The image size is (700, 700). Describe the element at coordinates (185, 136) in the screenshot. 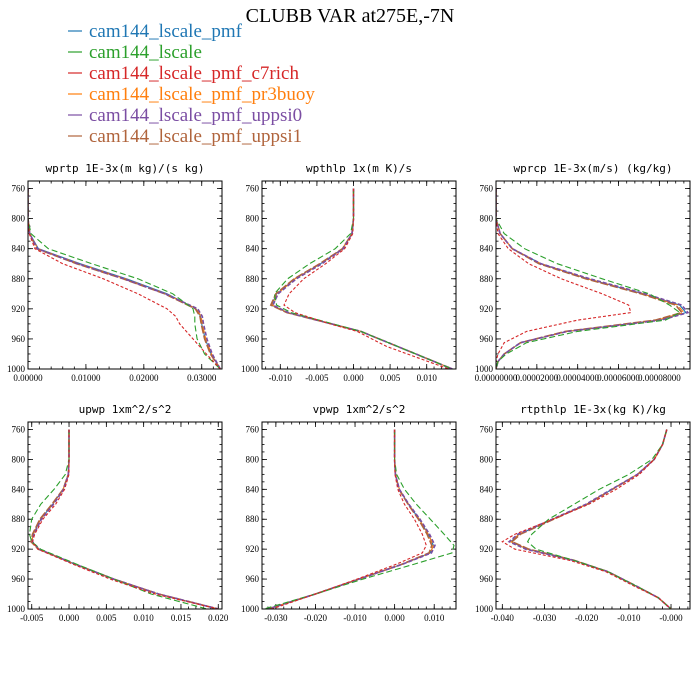

I see `legend-entry: cam144_lscale_pmf_uppsi1` at that location.